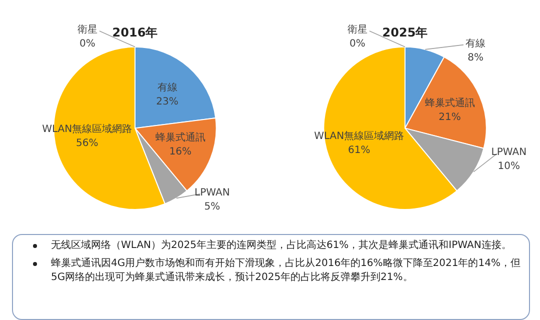  I want to click on data-label: 61%, so click(359, 150).